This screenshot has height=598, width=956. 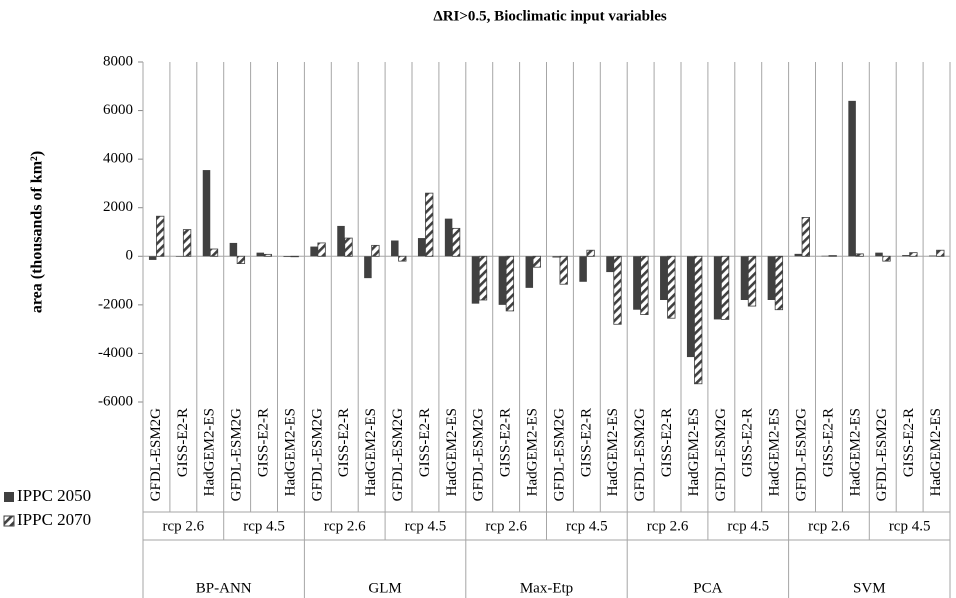 I want to click on group-label: GLM, so click(x=384, y=588).